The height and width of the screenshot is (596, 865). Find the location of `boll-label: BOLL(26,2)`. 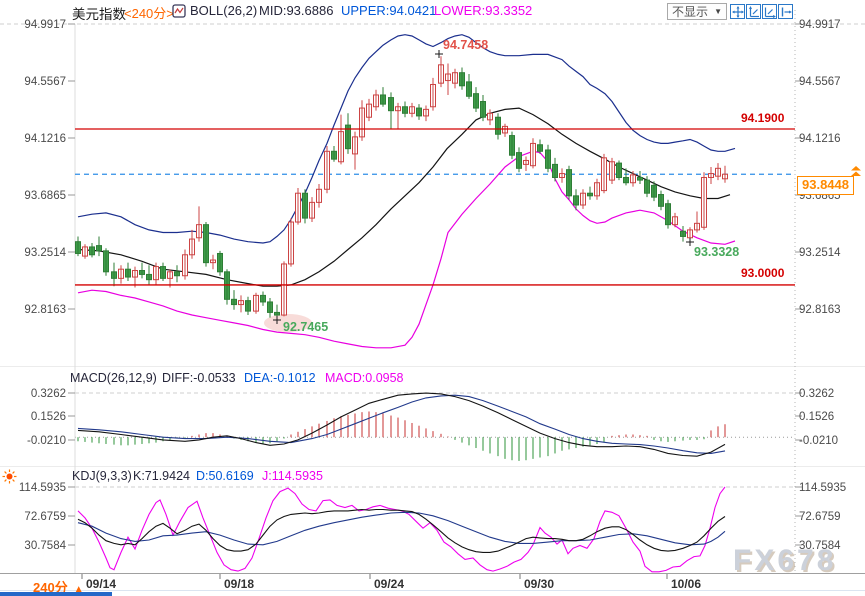

boll-label: BOLL(26,2) is located at coordinates (224, 10).